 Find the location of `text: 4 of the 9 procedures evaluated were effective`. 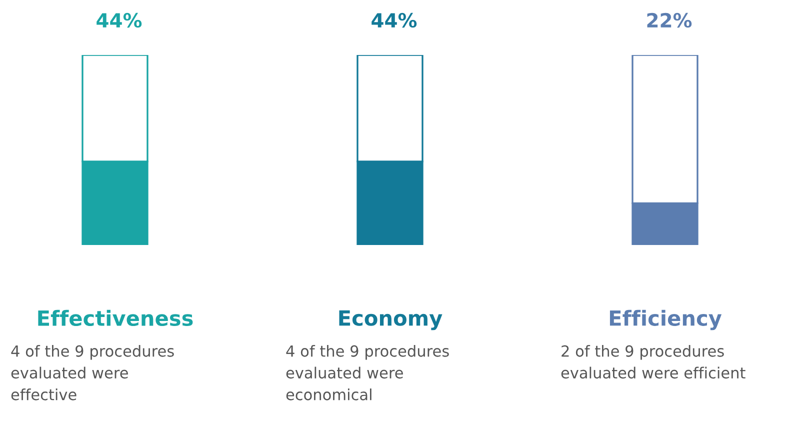

text: 4 of the 9 procedures evaluated were effective is located at coordinates (92, 372).